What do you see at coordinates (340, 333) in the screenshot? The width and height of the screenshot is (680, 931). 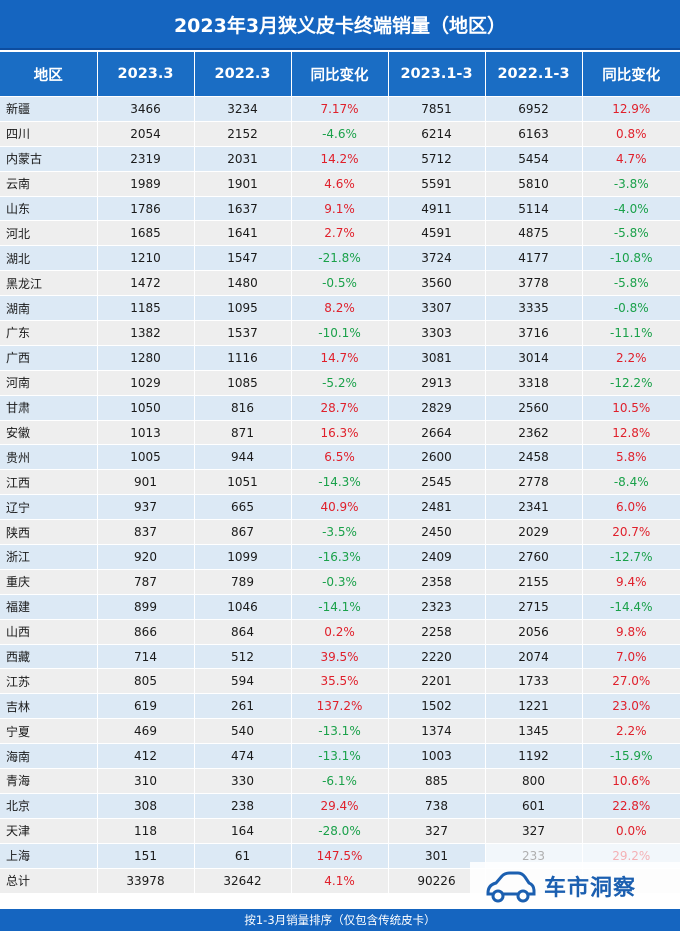 I see `table-row: 广东 1382 1537 -10.1% 3303 3716 -11.1%` at bounding box center [340, 333].